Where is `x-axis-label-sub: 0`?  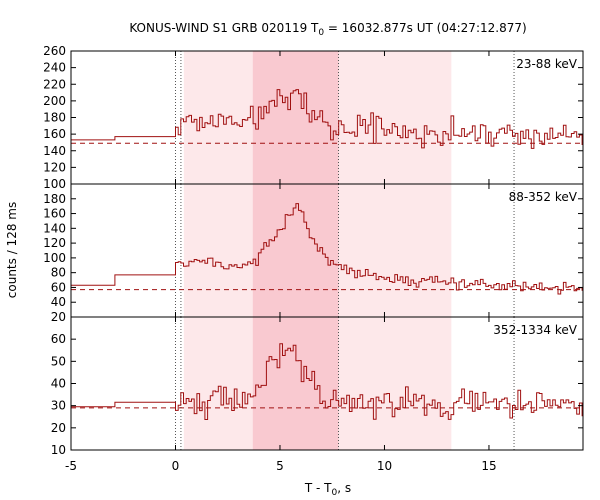
x-axis-label-sub: 0 is located at coordinates (335, 493).